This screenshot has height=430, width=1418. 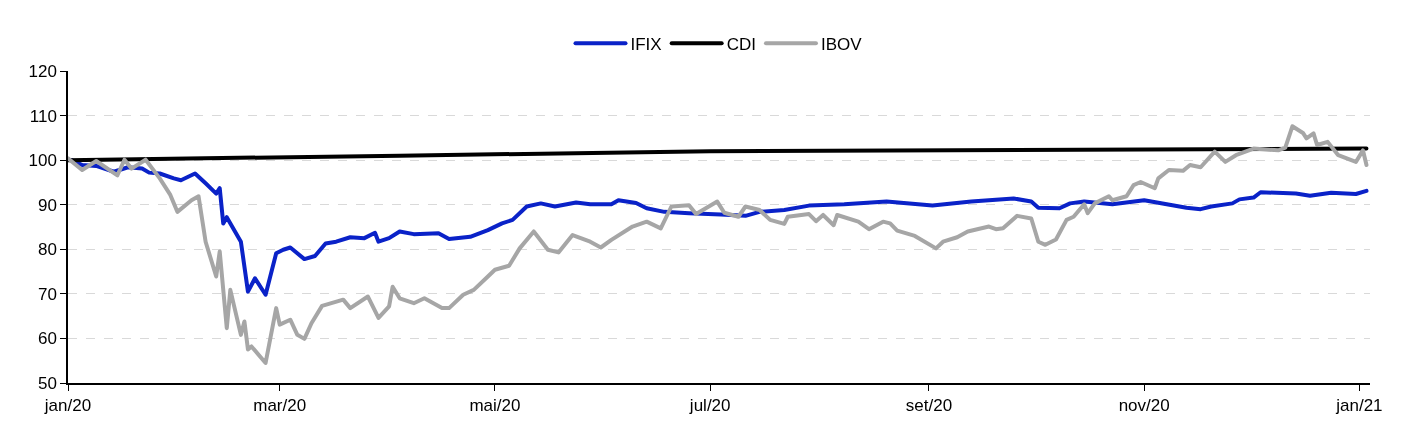 I want to click on x-tick-label: mai/20, so click(x=495, y=406).